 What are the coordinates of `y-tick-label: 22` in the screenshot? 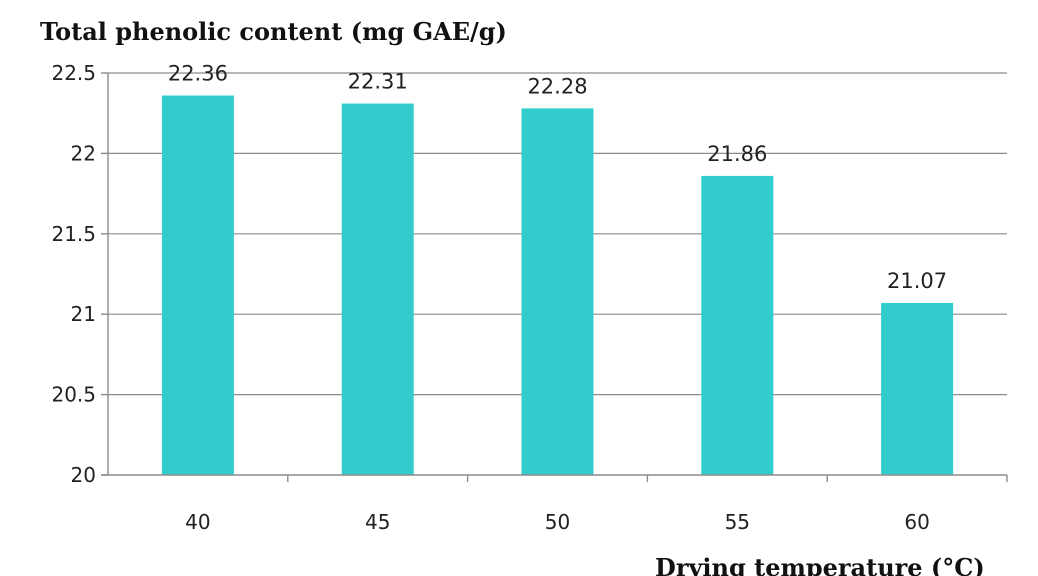 It's located at (83, 153).